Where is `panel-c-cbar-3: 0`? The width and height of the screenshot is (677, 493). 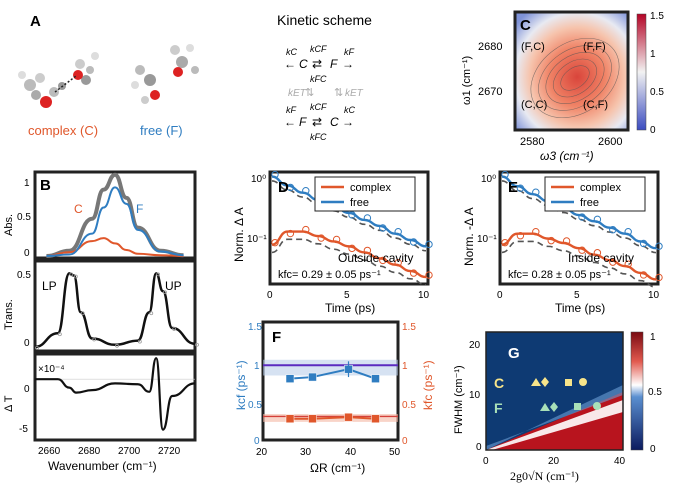
panel-c-cbar-3: 0 is located at coordinates (653, 130).